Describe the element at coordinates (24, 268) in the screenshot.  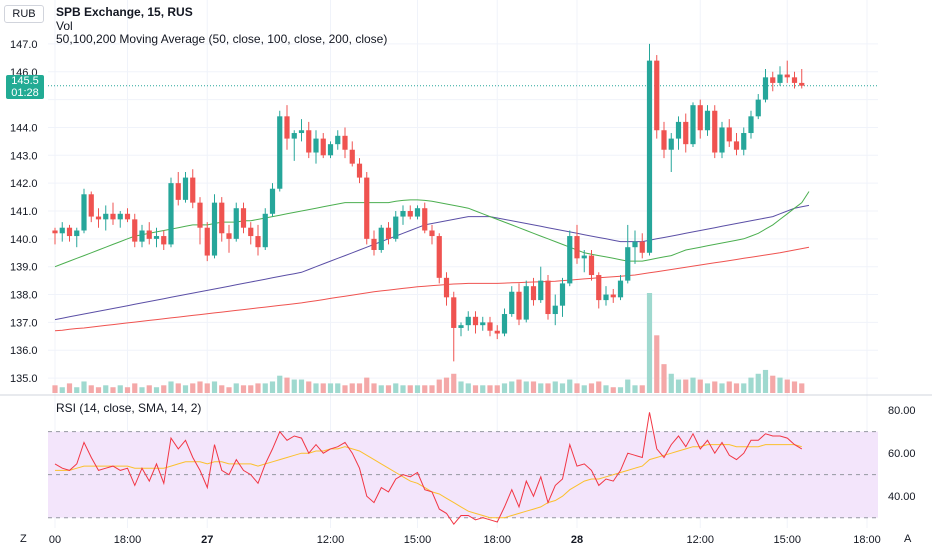
I see `price-tick-label: 139.0` at that location.